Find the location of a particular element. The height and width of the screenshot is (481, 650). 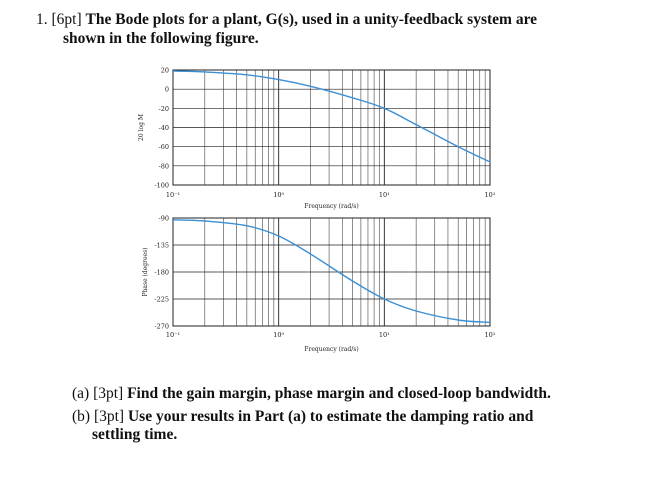

part-b-label: (b) is located at coordinates (81, 416).